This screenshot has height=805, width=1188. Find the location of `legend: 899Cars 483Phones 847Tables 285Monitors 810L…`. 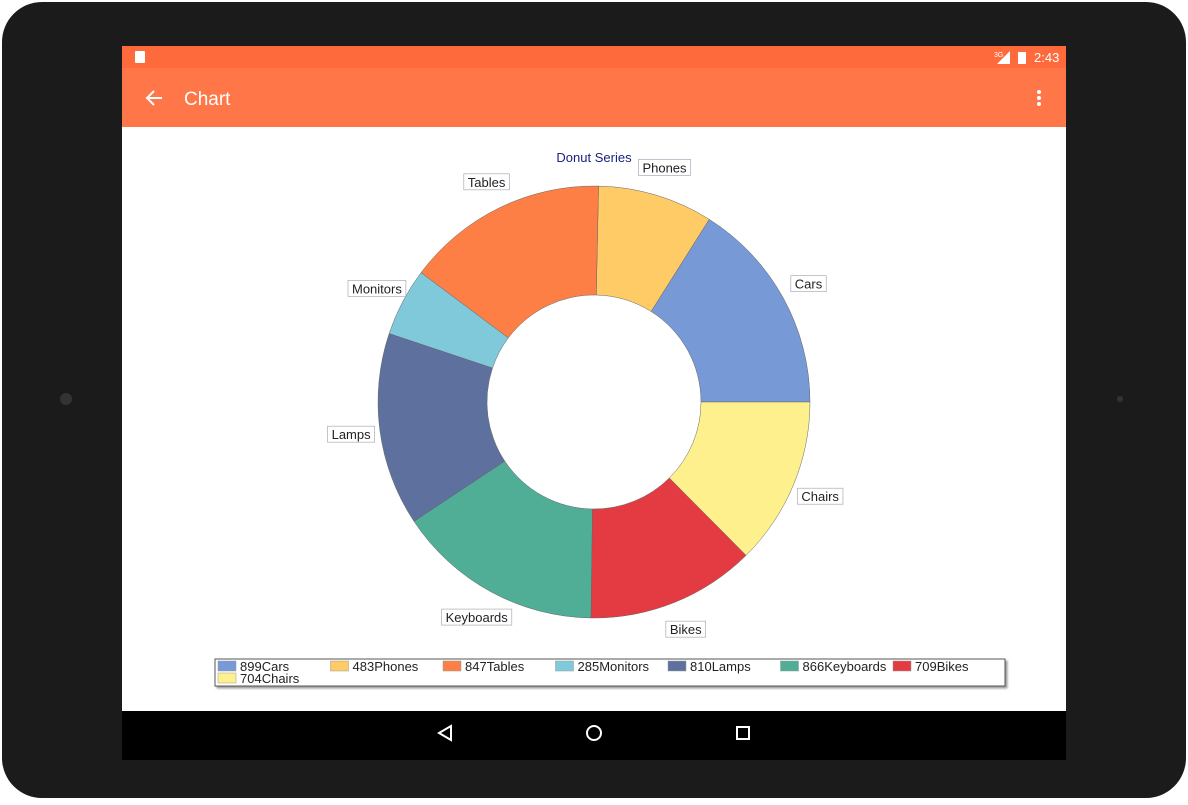

legend: 899Cars 483Phones 847Tables 285Monitors 810L… is located at coordinates (593, 672).